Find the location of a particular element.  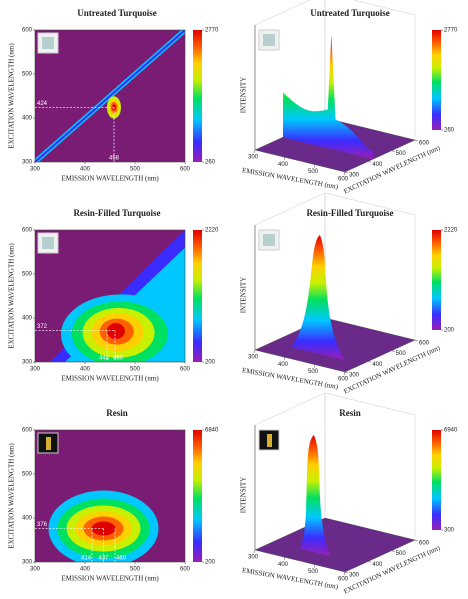

annotation-label: 424 is located at coordinates (42, 104).